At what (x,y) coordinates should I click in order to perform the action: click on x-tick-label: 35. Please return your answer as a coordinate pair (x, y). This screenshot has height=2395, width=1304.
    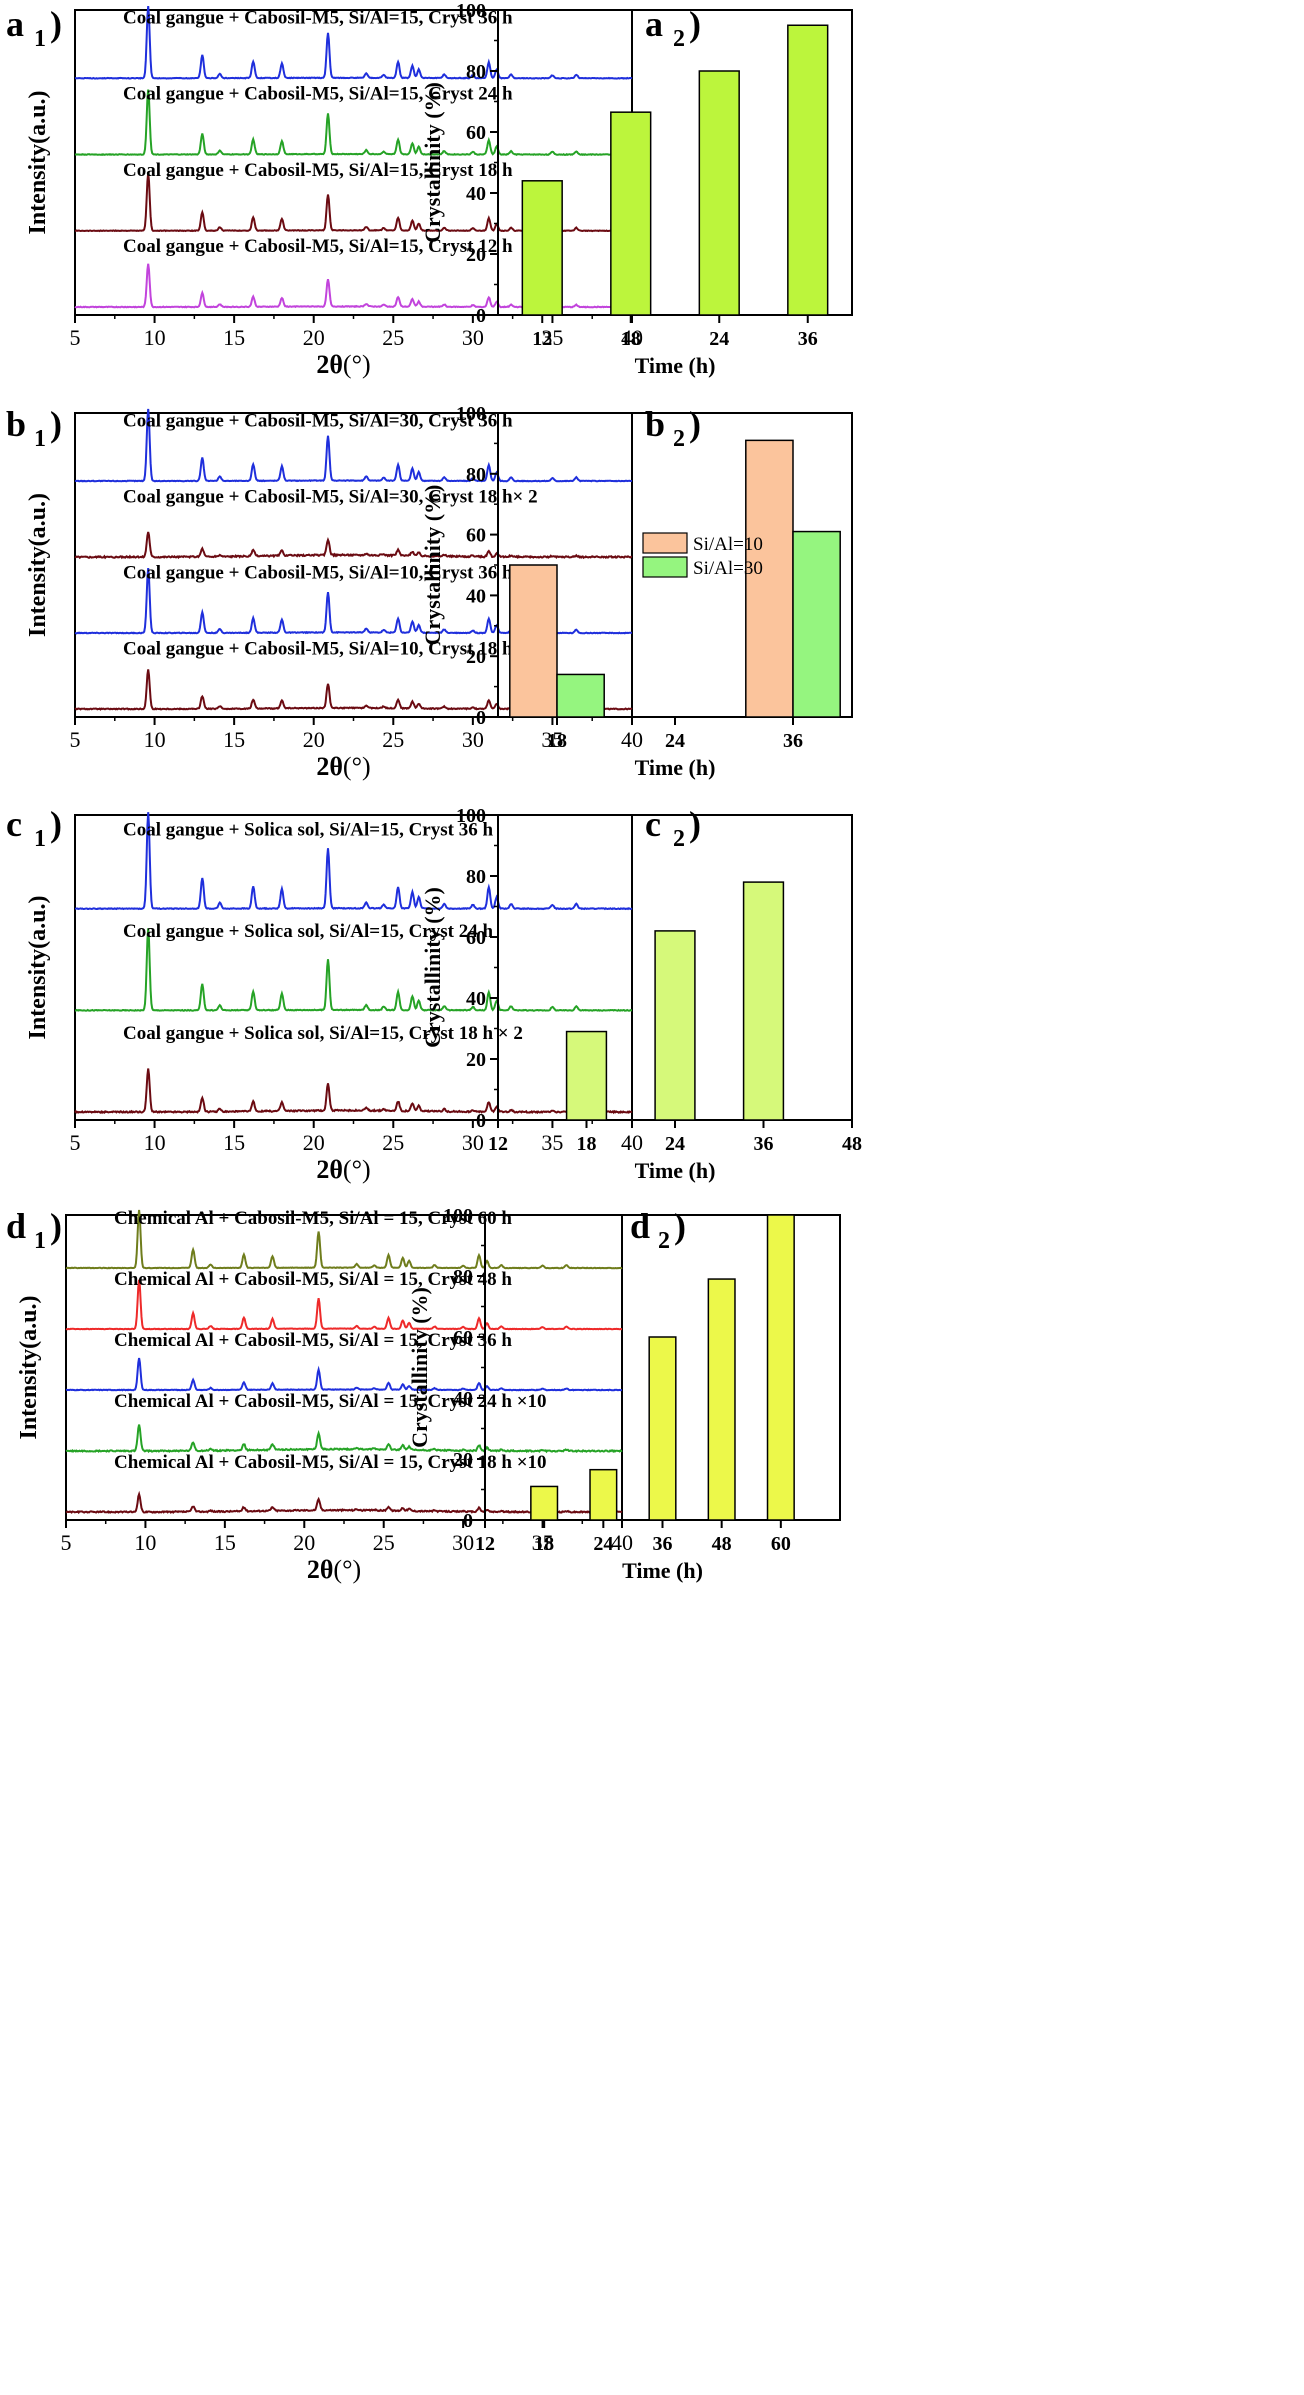
    Looking at the image, I should click on (552, 1142).